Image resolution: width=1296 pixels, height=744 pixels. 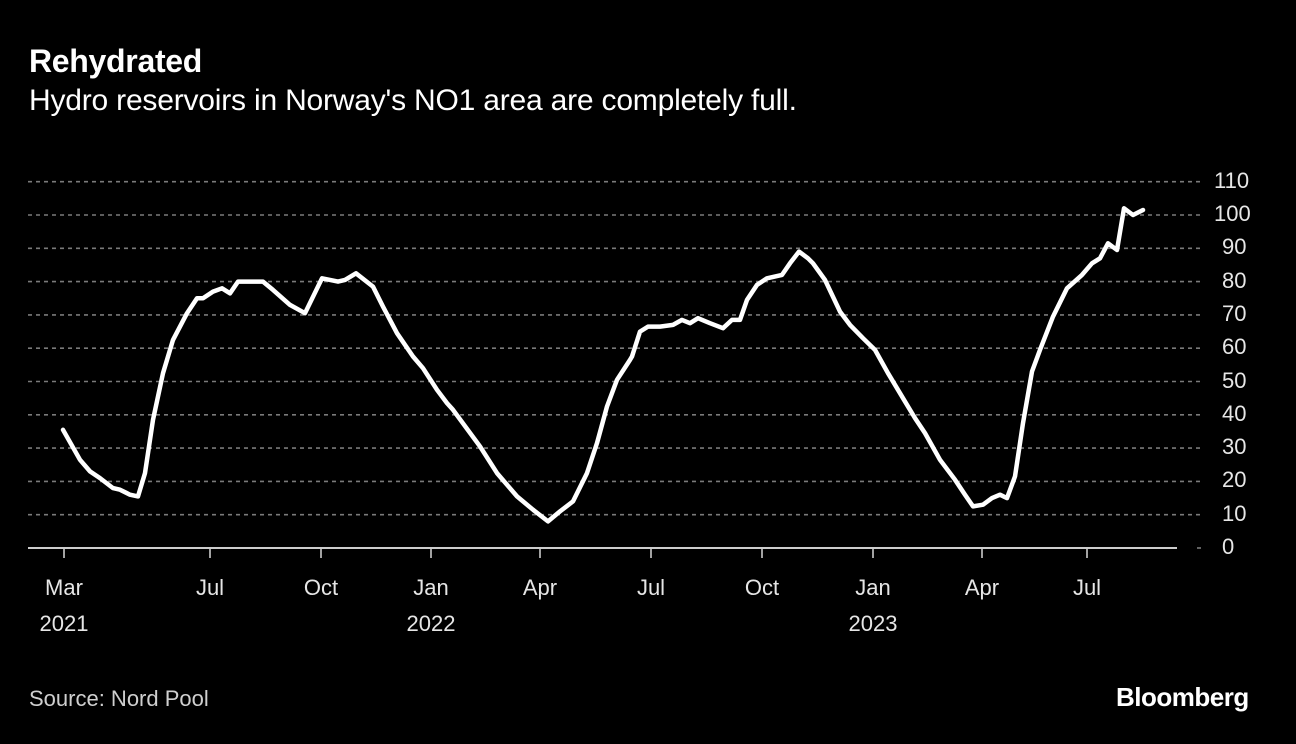 I want to click on y-tick-label: 20, so click(x=1234, y=480).